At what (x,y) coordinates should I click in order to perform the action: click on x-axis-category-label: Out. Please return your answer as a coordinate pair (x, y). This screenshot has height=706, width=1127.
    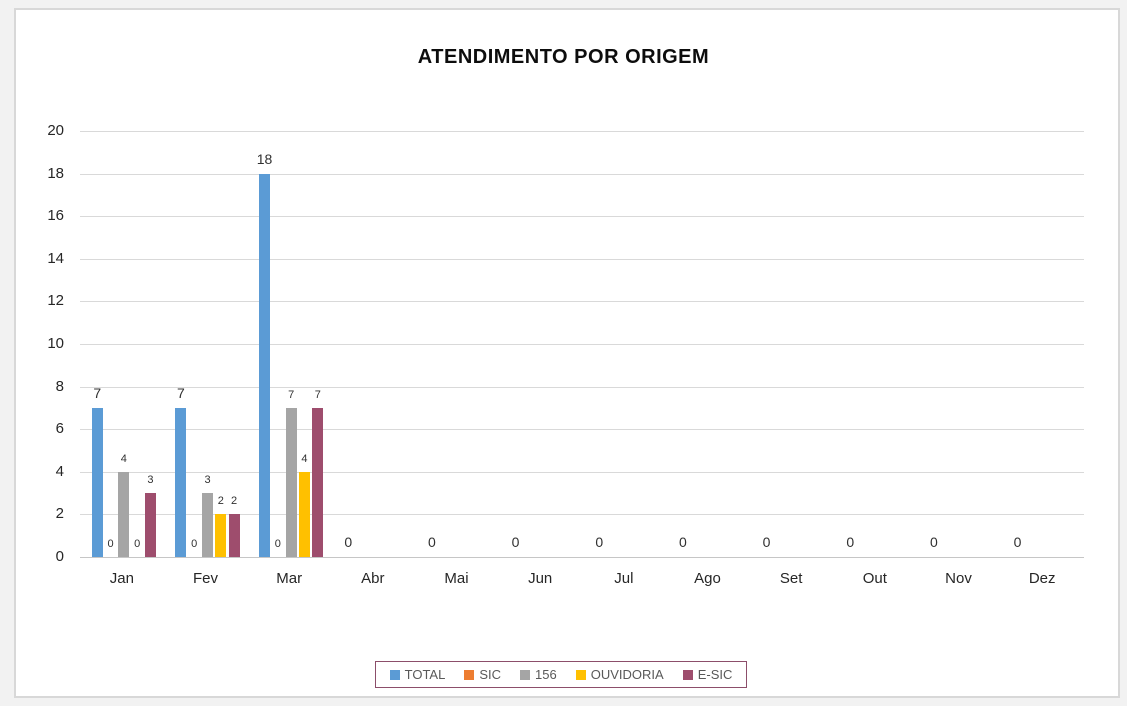
    Looking at the image, I should click on (874, 578).